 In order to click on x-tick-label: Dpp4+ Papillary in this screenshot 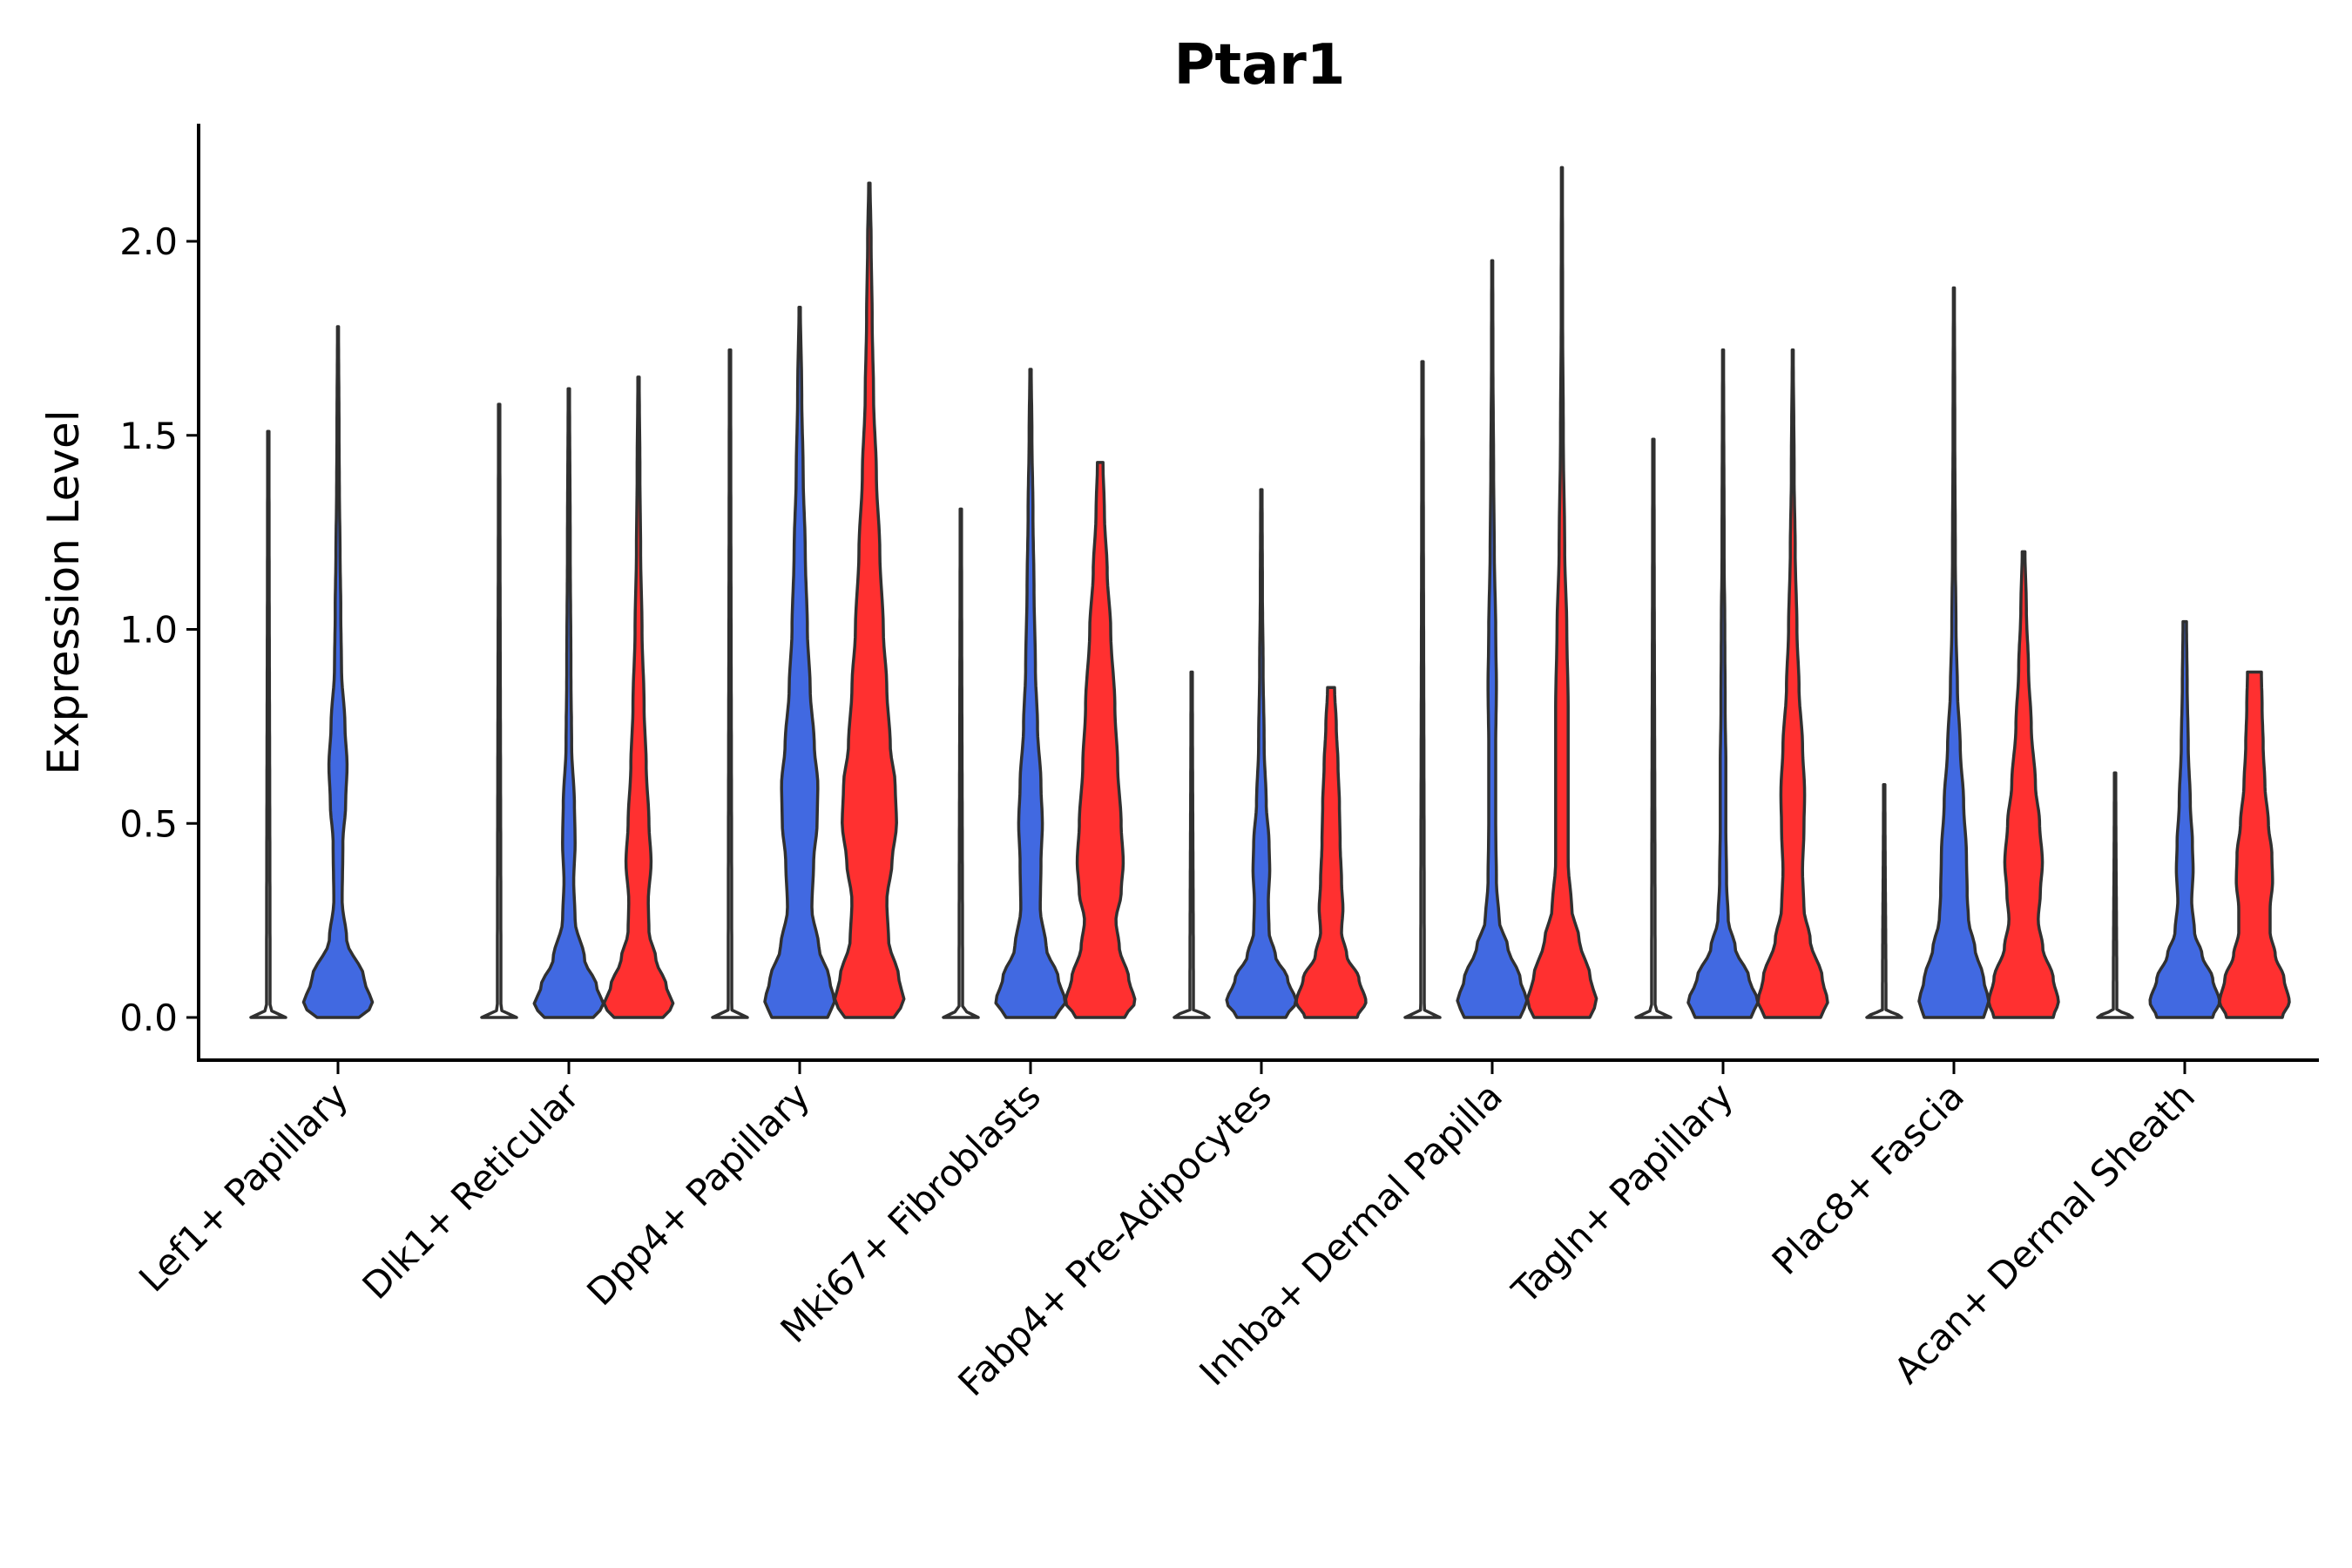, I will do `click(698, 1194)`.